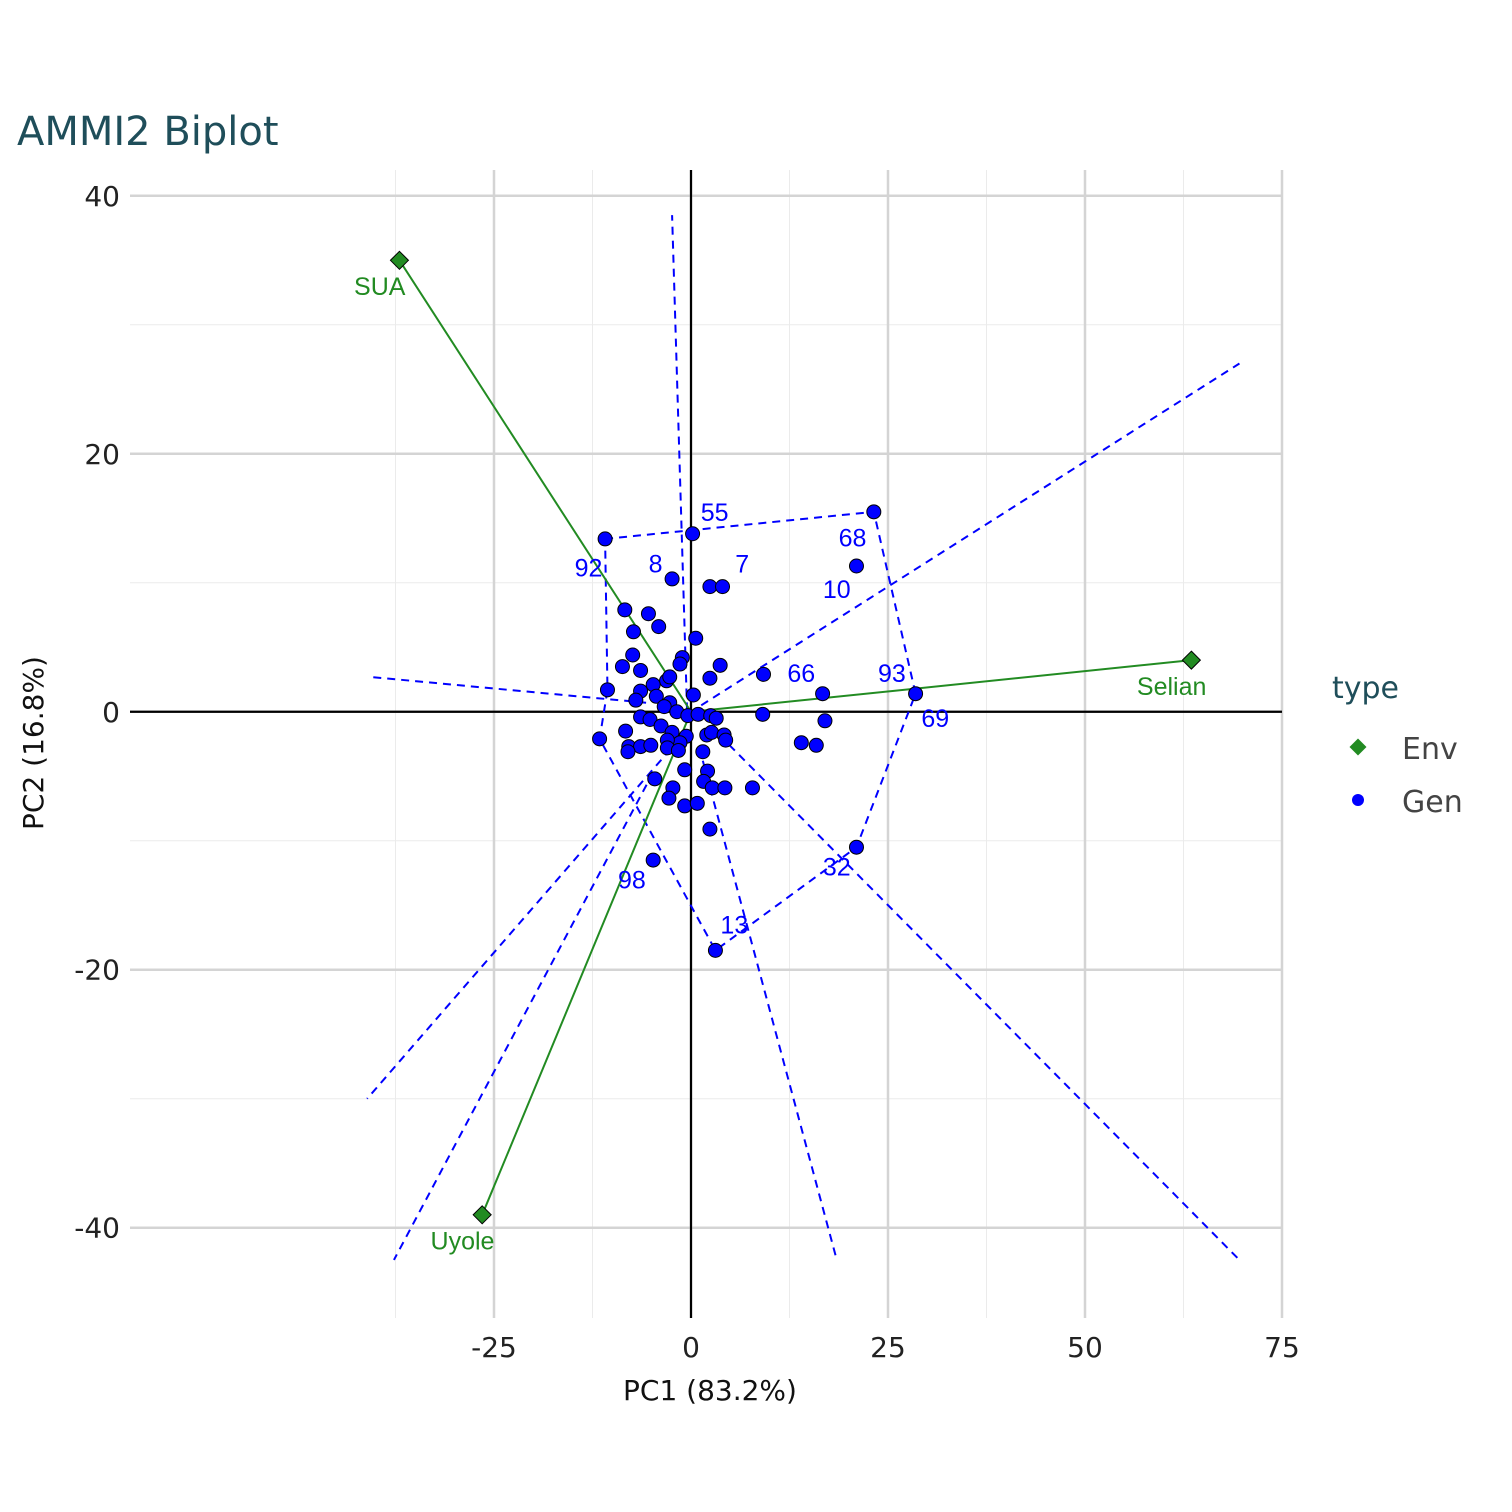  I want to click on y-axis-tick-labels: 40 20 0 -20 -40, so click(97, 712).